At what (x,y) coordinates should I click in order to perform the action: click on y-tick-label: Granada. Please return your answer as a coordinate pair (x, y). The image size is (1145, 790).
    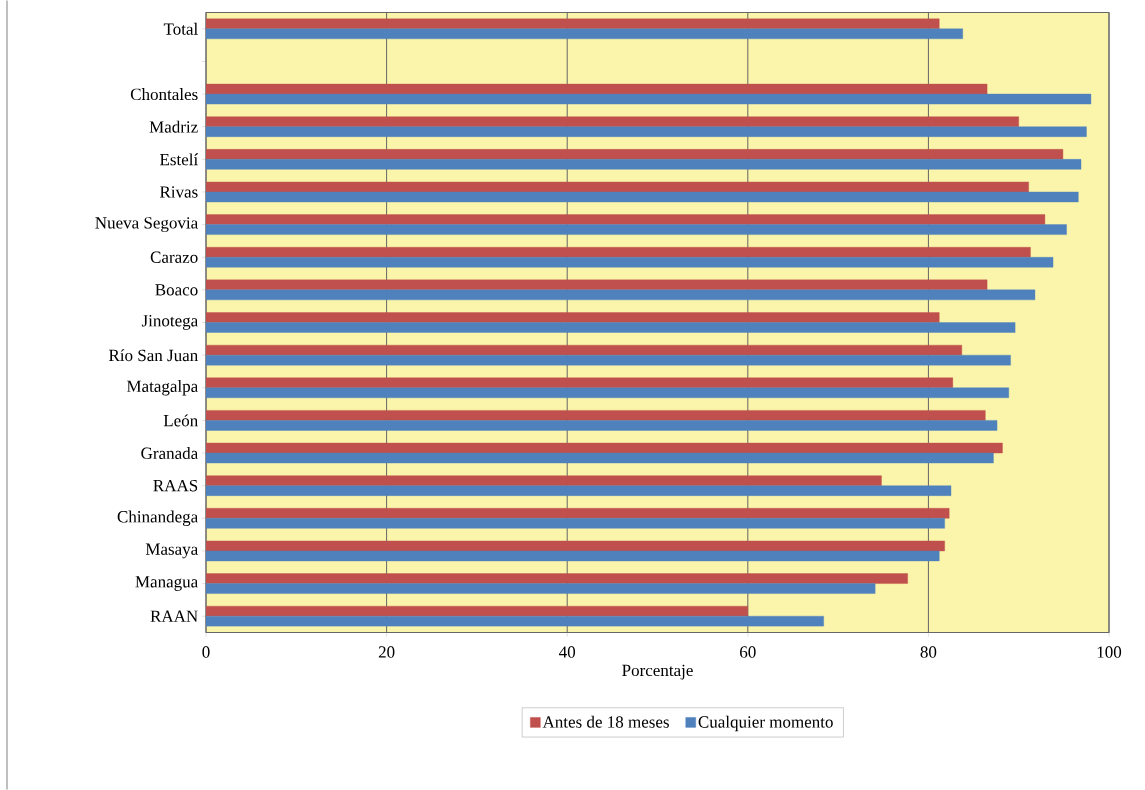
    Looking at the image, I should click on (169, 453).